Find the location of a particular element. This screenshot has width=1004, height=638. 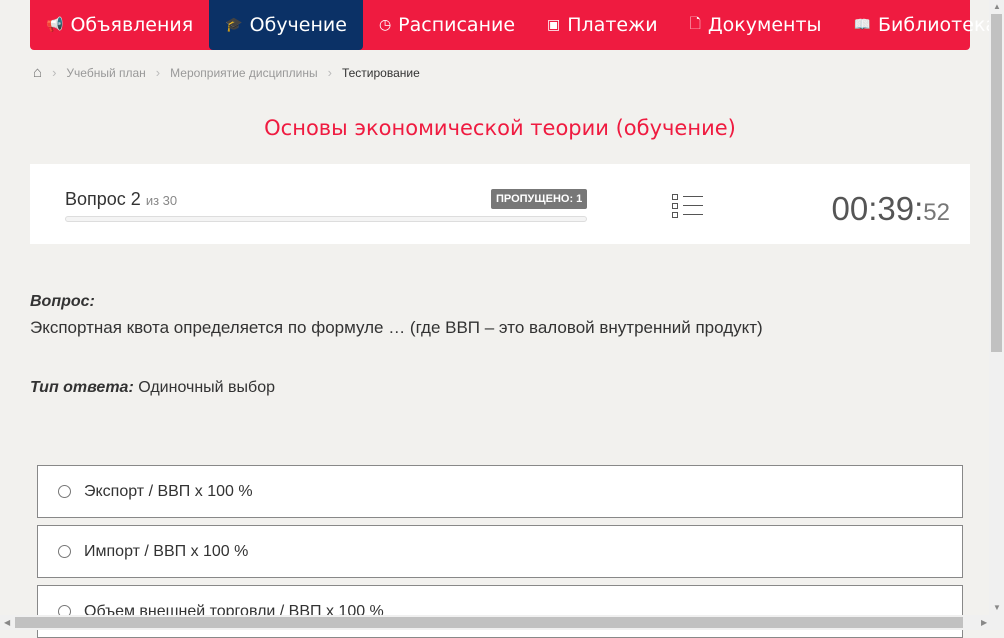

nav-item-4: 🗋 Документы is located at coordinates (756, 25).